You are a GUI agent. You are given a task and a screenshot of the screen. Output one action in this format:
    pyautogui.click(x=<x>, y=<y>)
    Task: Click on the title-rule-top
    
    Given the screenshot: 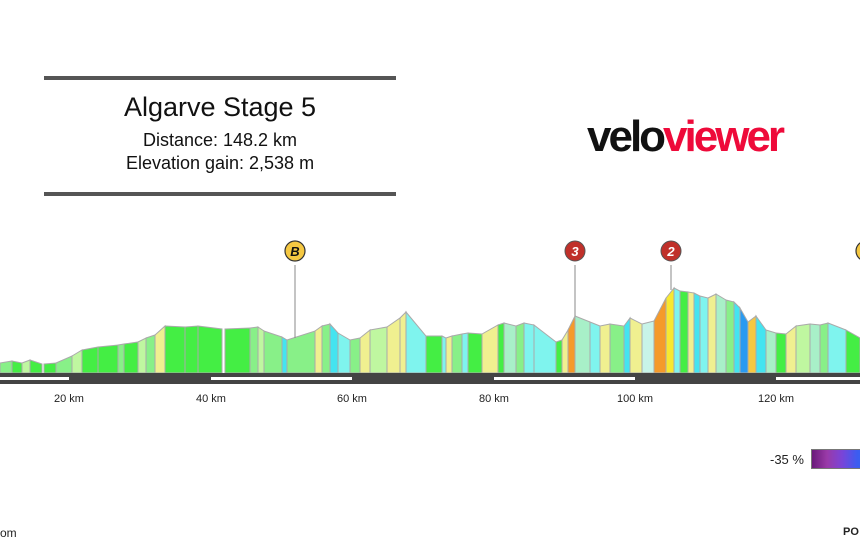 What is the action you would take?
    pyautogui.click(x=220, y=78)
    